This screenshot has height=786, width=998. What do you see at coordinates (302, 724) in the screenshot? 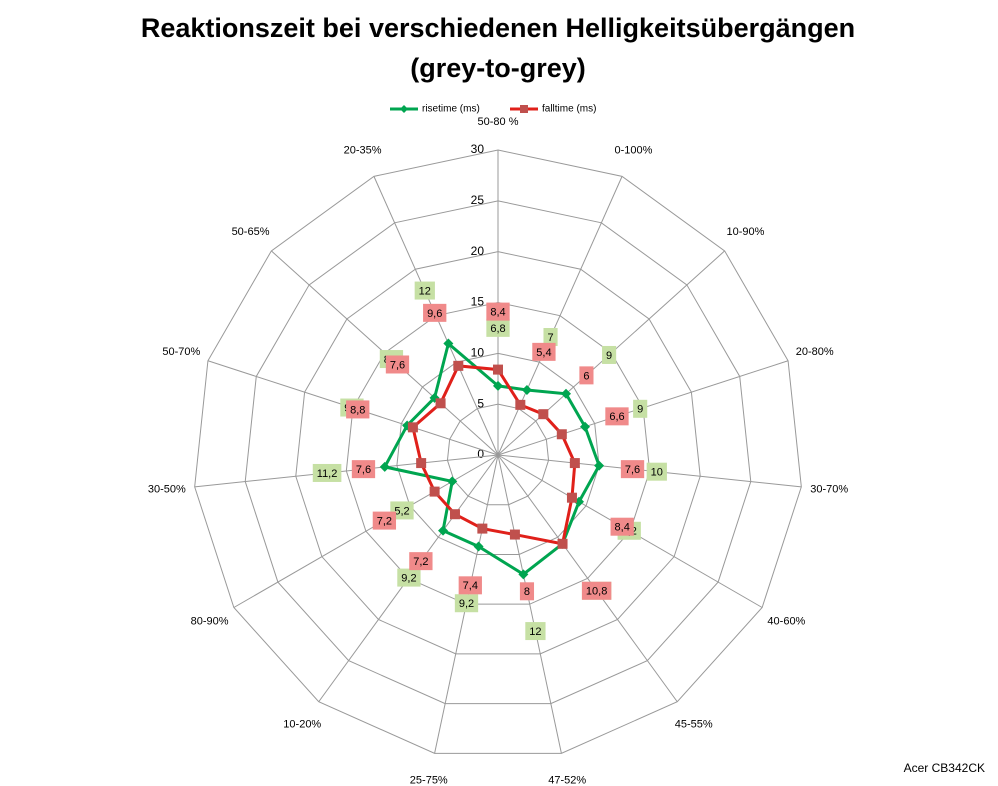
I see `category-label: 10-20%` at bounding box center [302, 724].